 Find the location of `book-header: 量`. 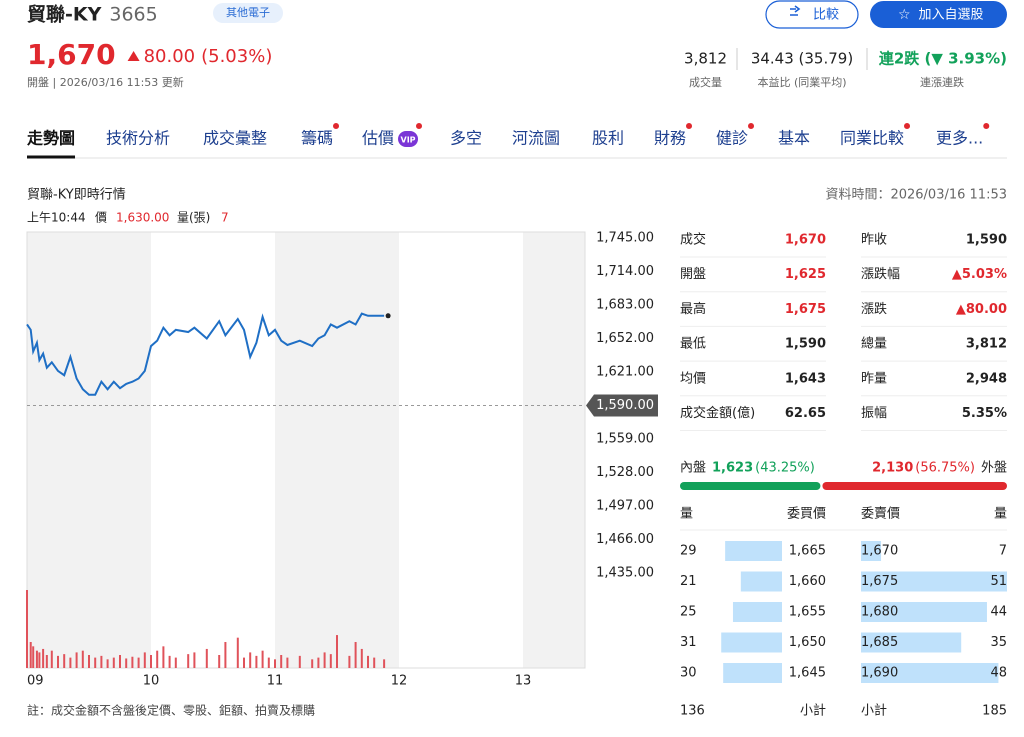

book-header: 量 is located at coordinates (1000, 514).